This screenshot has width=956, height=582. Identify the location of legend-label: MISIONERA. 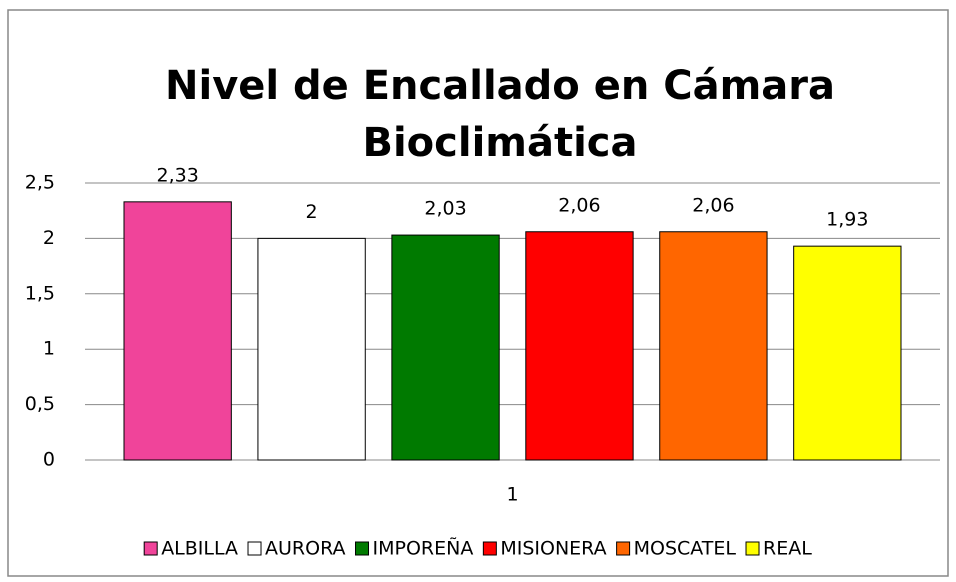
(553, 549).